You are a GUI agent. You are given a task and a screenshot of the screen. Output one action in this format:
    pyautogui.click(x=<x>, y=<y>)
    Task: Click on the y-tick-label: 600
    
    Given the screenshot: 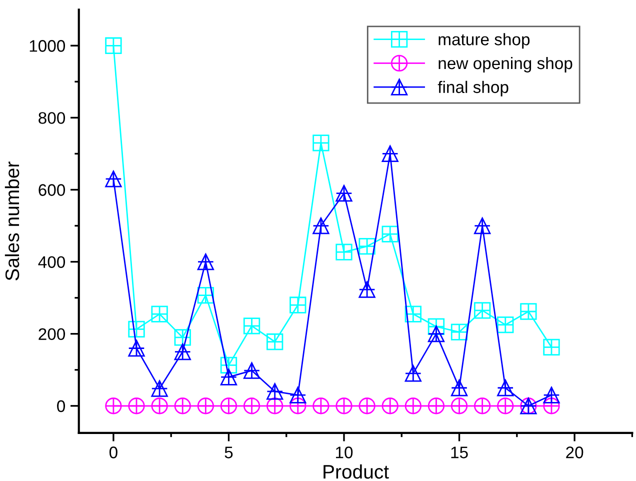 What is the action you would take?
    pyautogui.click(x=52, y=190)
    